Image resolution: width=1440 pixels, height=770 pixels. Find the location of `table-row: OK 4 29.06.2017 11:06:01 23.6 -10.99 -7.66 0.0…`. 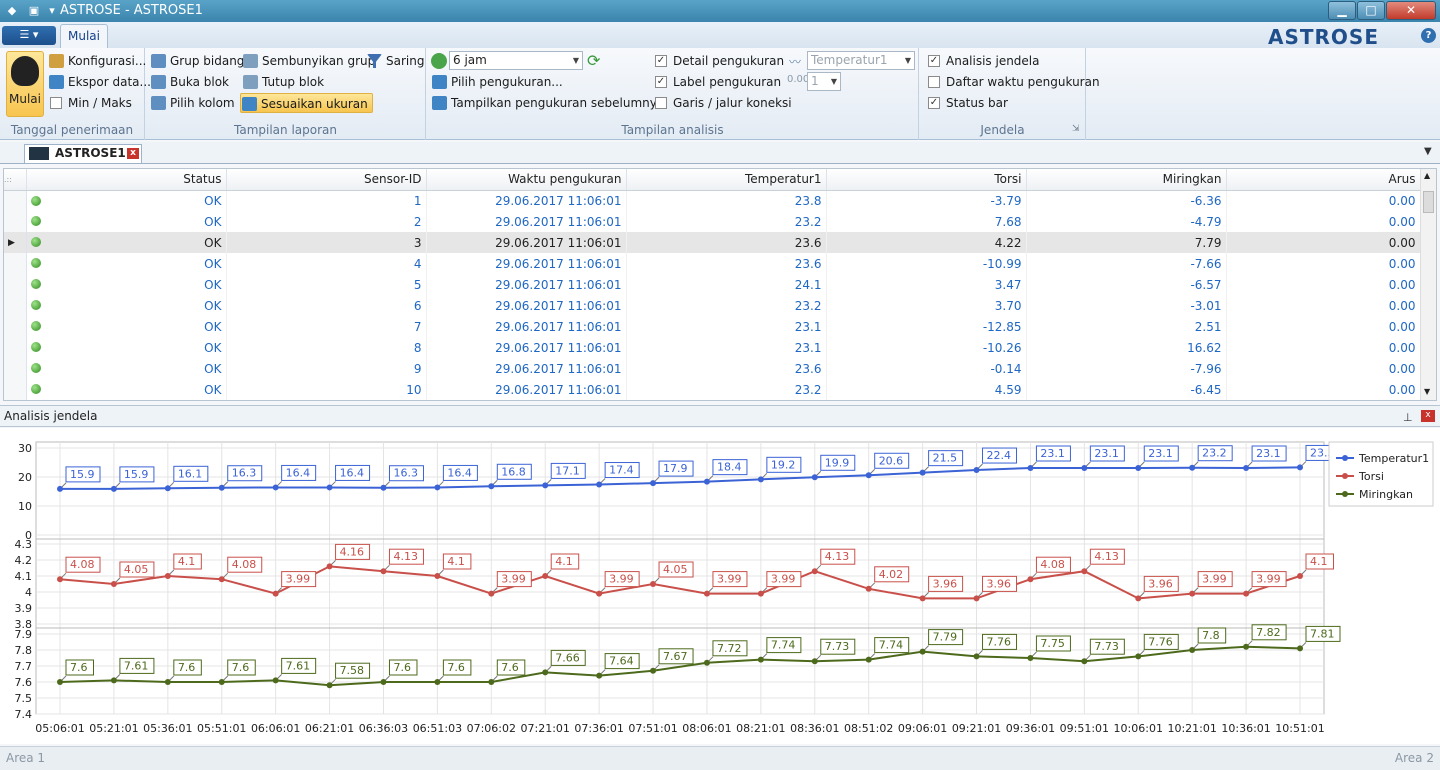

table-row: OK 4 29.06.2017 11:06:01 23.6 -10.99 -7.66 0.0… is located at coordinates (712, 263).